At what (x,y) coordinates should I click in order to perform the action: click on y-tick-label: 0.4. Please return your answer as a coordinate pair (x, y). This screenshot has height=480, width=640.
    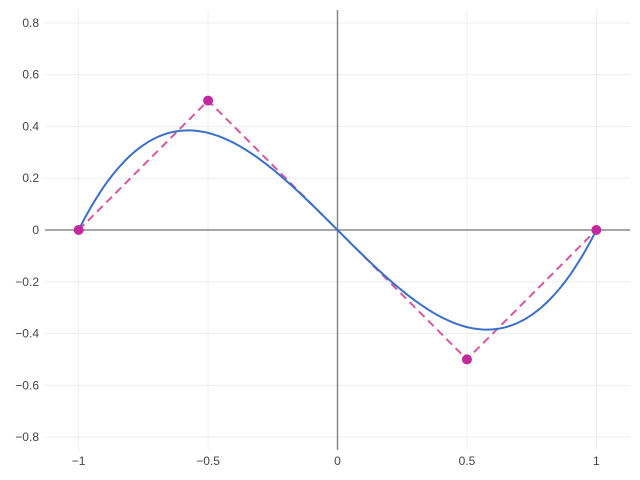
    Looking at the image, I should click on (30, 126).